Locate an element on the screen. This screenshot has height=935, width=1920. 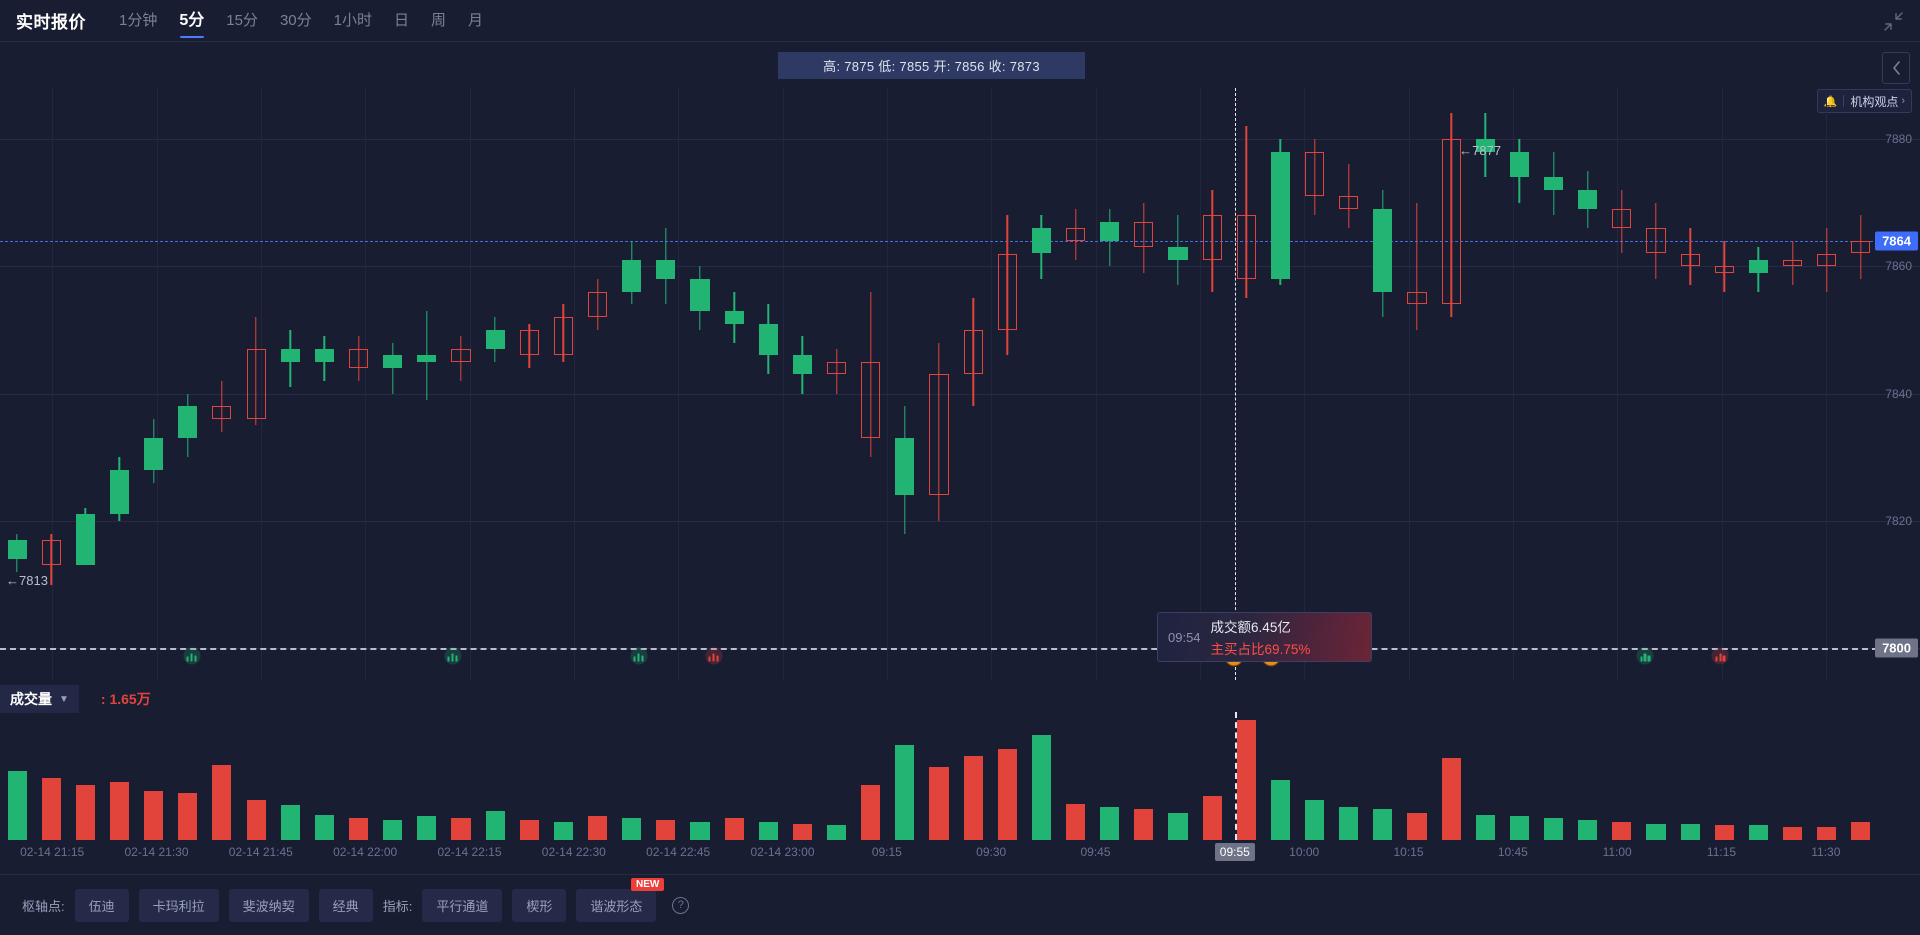
pivot-chip-2: 斐波纳契 is located at coordinates (268, 905).